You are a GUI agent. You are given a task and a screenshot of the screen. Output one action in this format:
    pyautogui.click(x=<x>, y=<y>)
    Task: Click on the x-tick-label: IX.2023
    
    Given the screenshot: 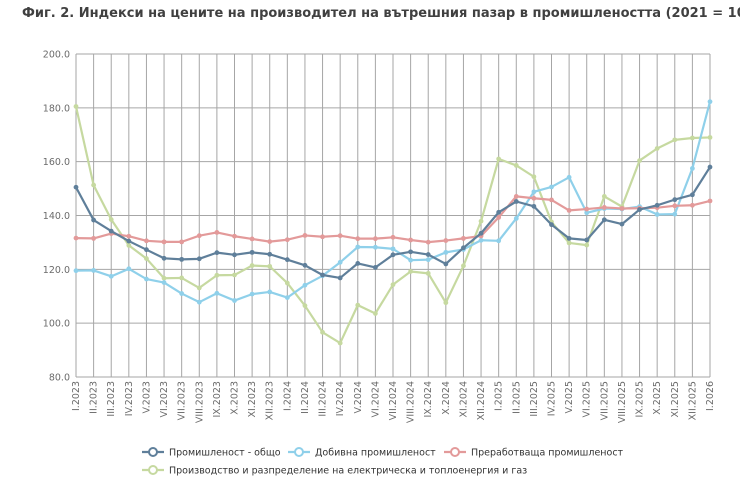 What is the action you would take?
    pyautogui.click(x=217, y=399)
    